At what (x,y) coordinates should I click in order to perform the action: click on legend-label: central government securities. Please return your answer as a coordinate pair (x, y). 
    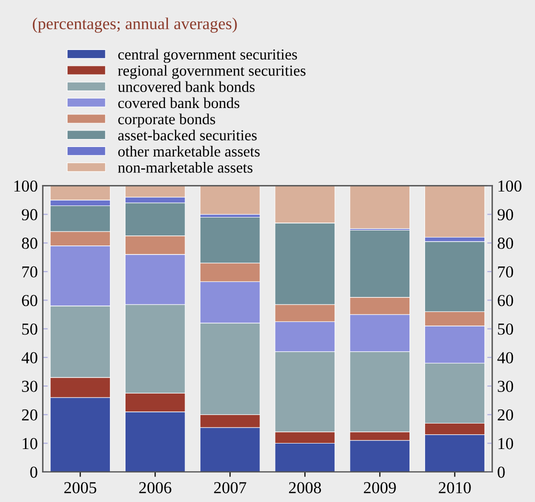
    Looking at the image, I should click on (207, 55).